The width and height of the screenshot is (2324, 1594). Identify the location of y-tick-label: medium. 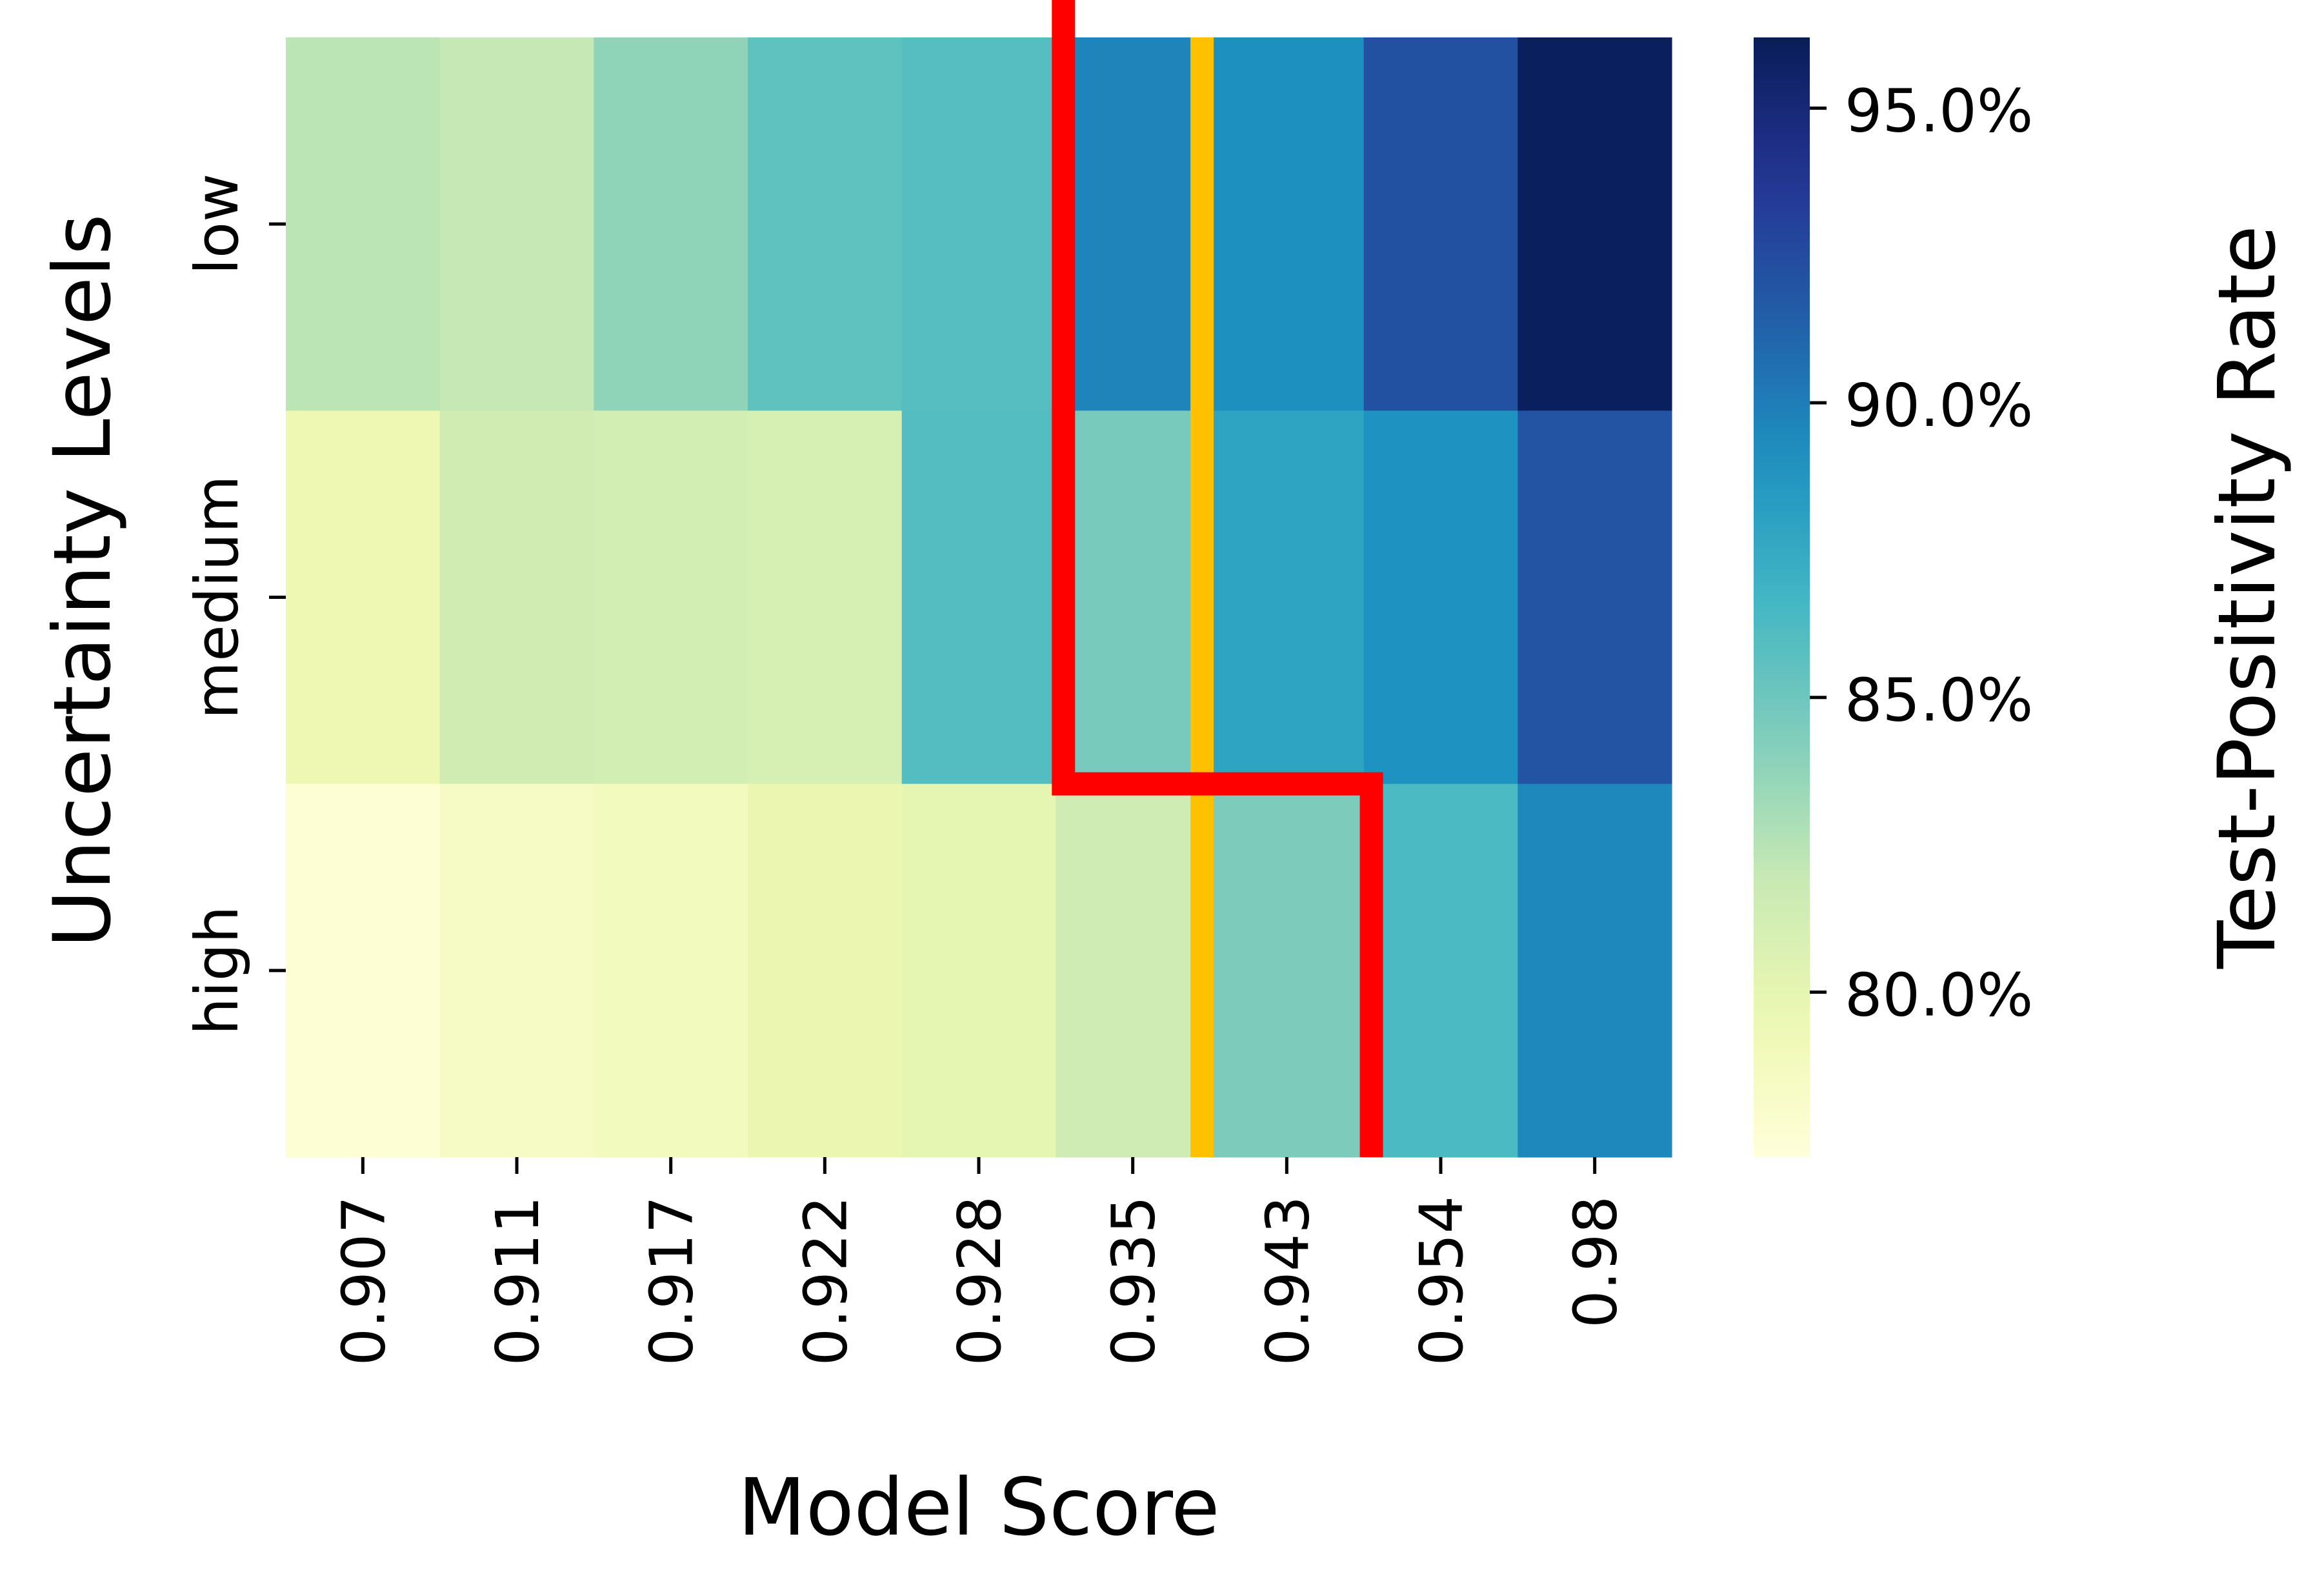
(217, 597).